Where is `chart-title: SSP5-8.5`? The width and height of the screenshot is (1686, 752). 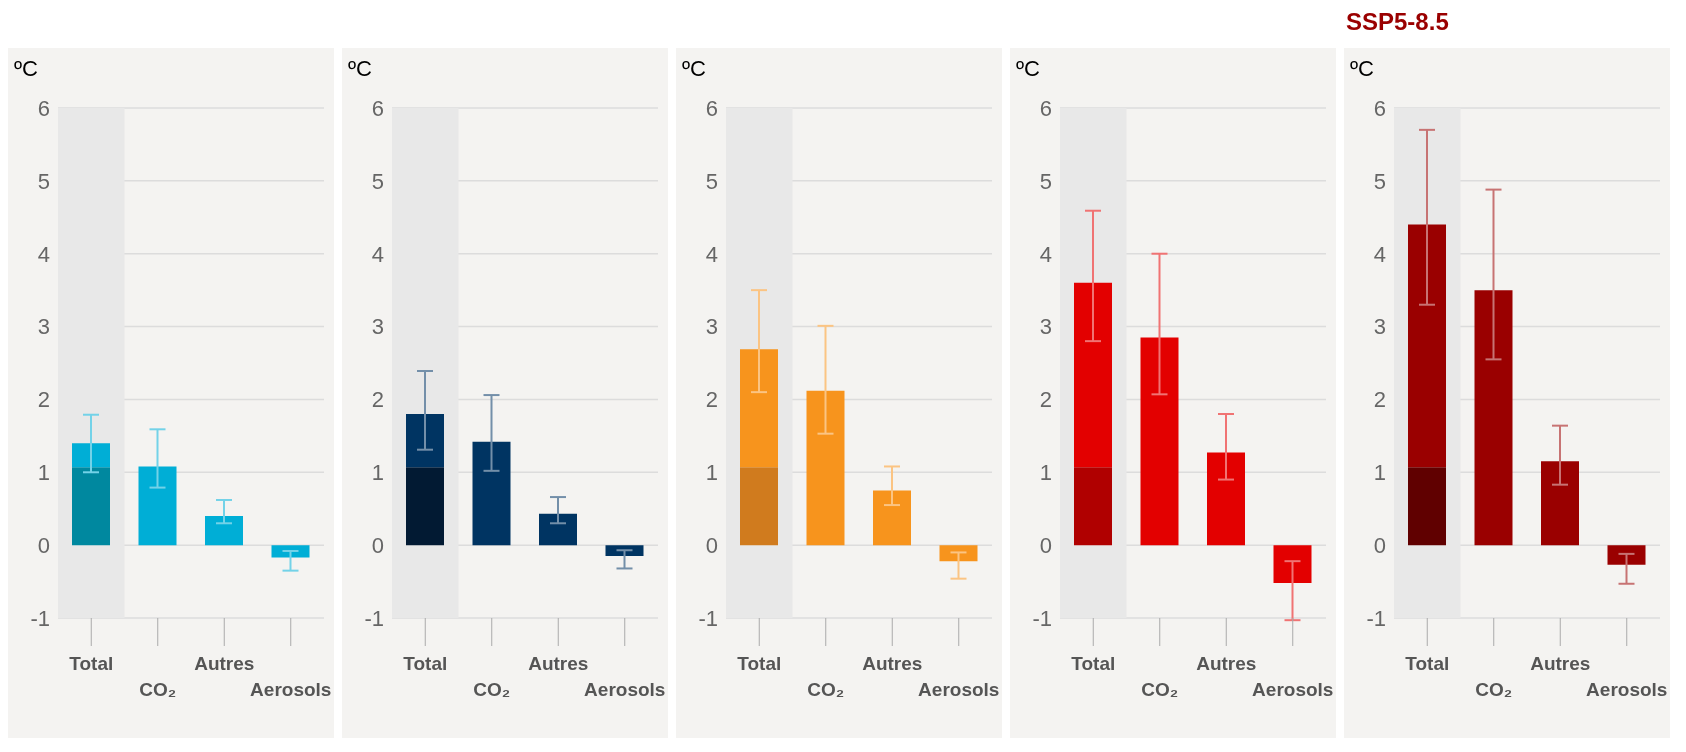 chart-title: SSP5-8.5 is located at coordinates (1397, 22).